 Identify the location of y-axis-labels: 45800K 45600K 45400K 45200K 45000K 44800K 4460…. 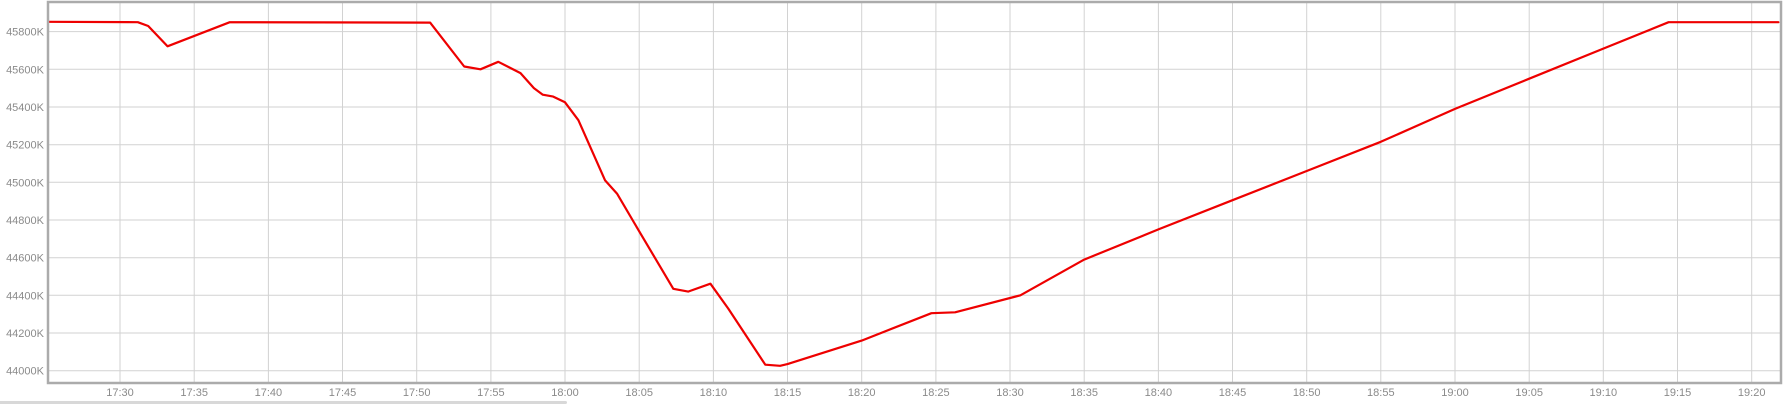
(25, 202).